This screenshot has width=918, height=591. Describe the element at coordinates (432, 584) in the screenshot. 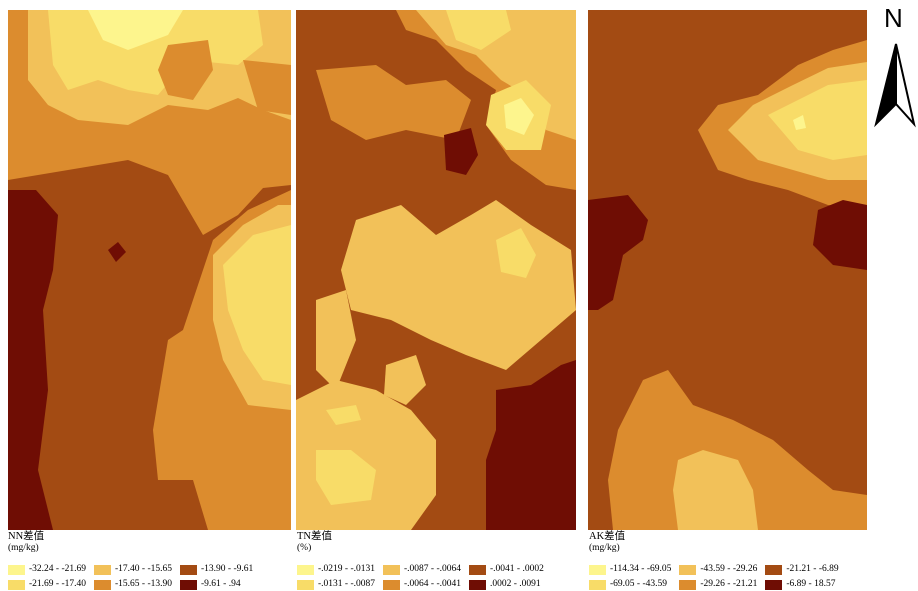

I see `legend-label: -.0064 - -.0041` at that location.